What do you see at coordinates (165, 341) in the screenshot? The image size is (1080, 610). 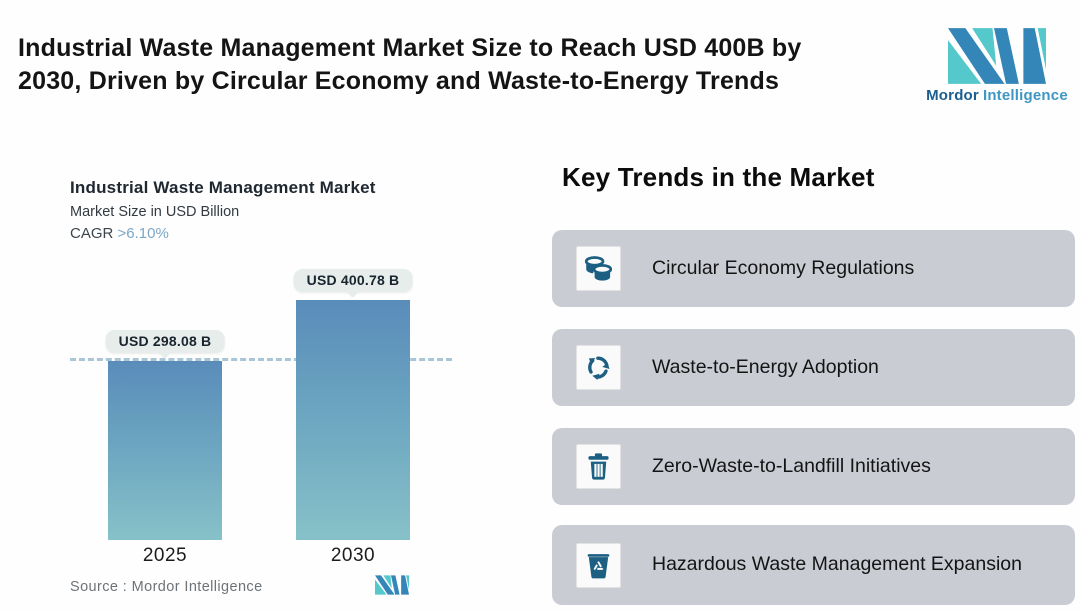 I see `value-label-2025: USD 298.08 B` at bounding box center [165, 341].